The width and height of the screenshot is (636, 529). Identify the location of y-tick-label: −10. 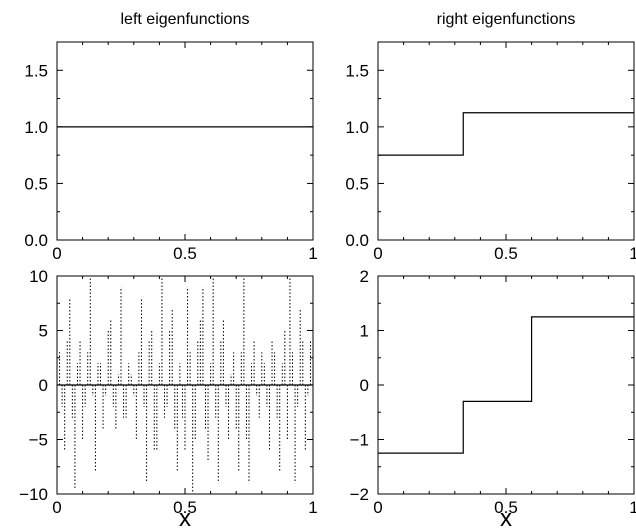
(33, 494).